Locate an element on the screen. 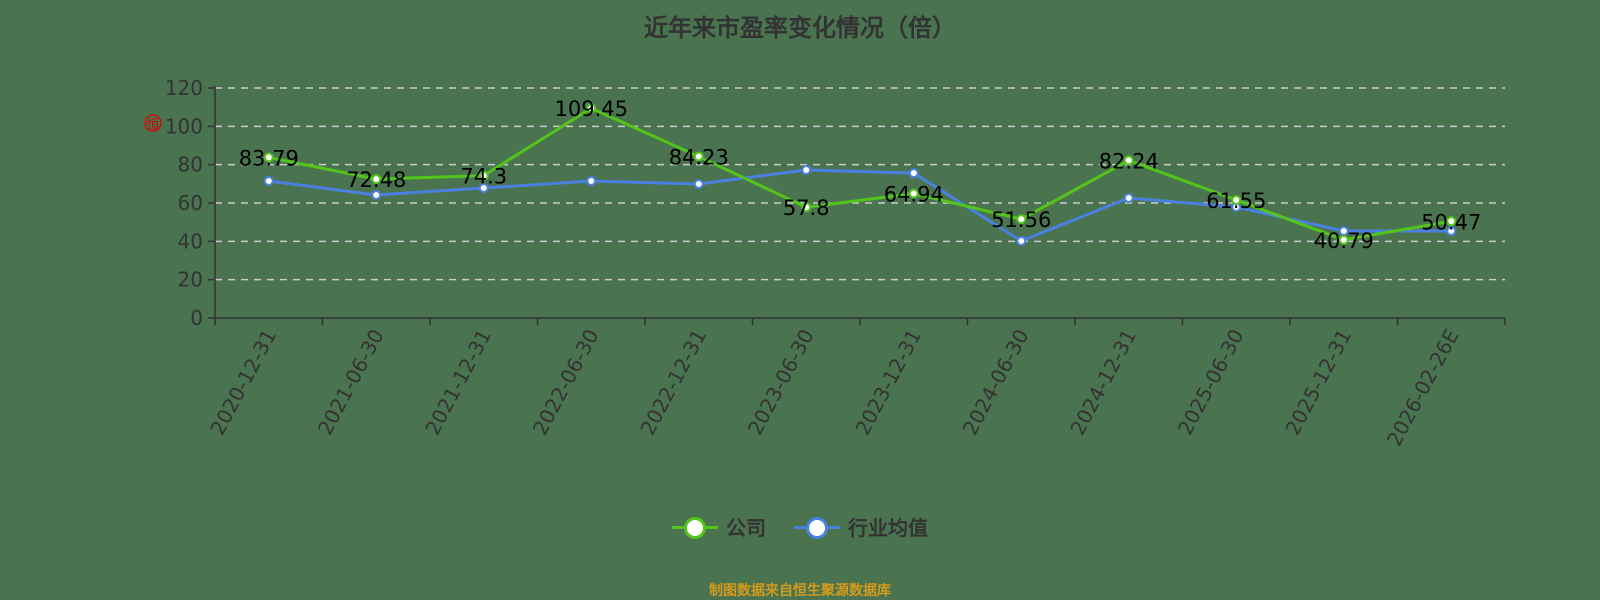  x-tick-label: 2024-06-30 is located at coordinates (996, 382).